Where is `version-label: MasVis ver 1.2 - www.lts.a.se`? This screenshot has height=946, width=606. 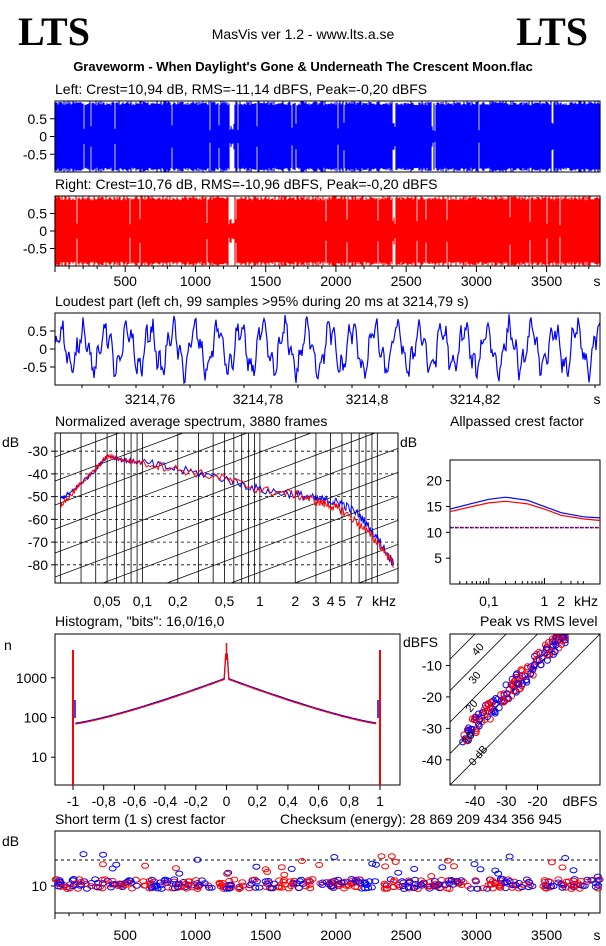 version-label: MasVis ver 1.2 - www.lts.a.se is located at coordinates (303, 34).